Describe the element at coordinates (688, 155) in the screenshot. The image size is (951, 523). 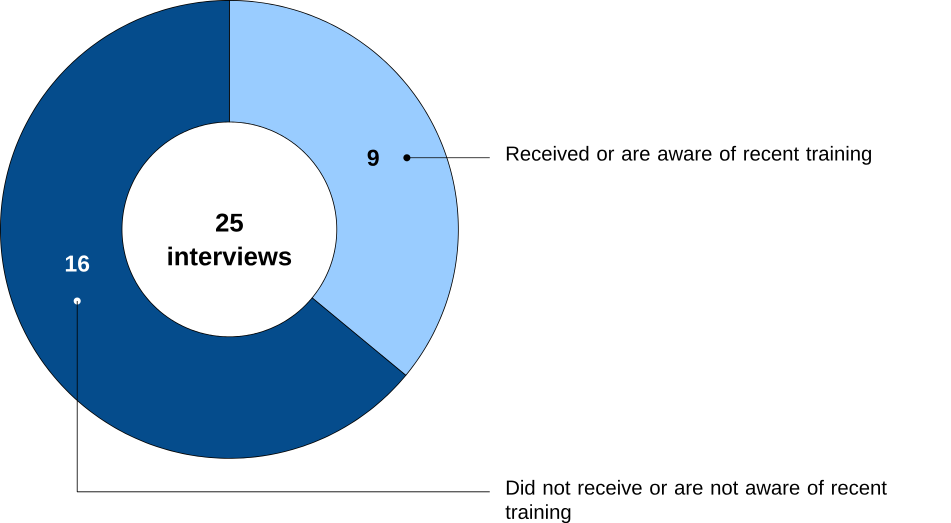
I see `slice-label: Received or are aware of recent training` at that location.